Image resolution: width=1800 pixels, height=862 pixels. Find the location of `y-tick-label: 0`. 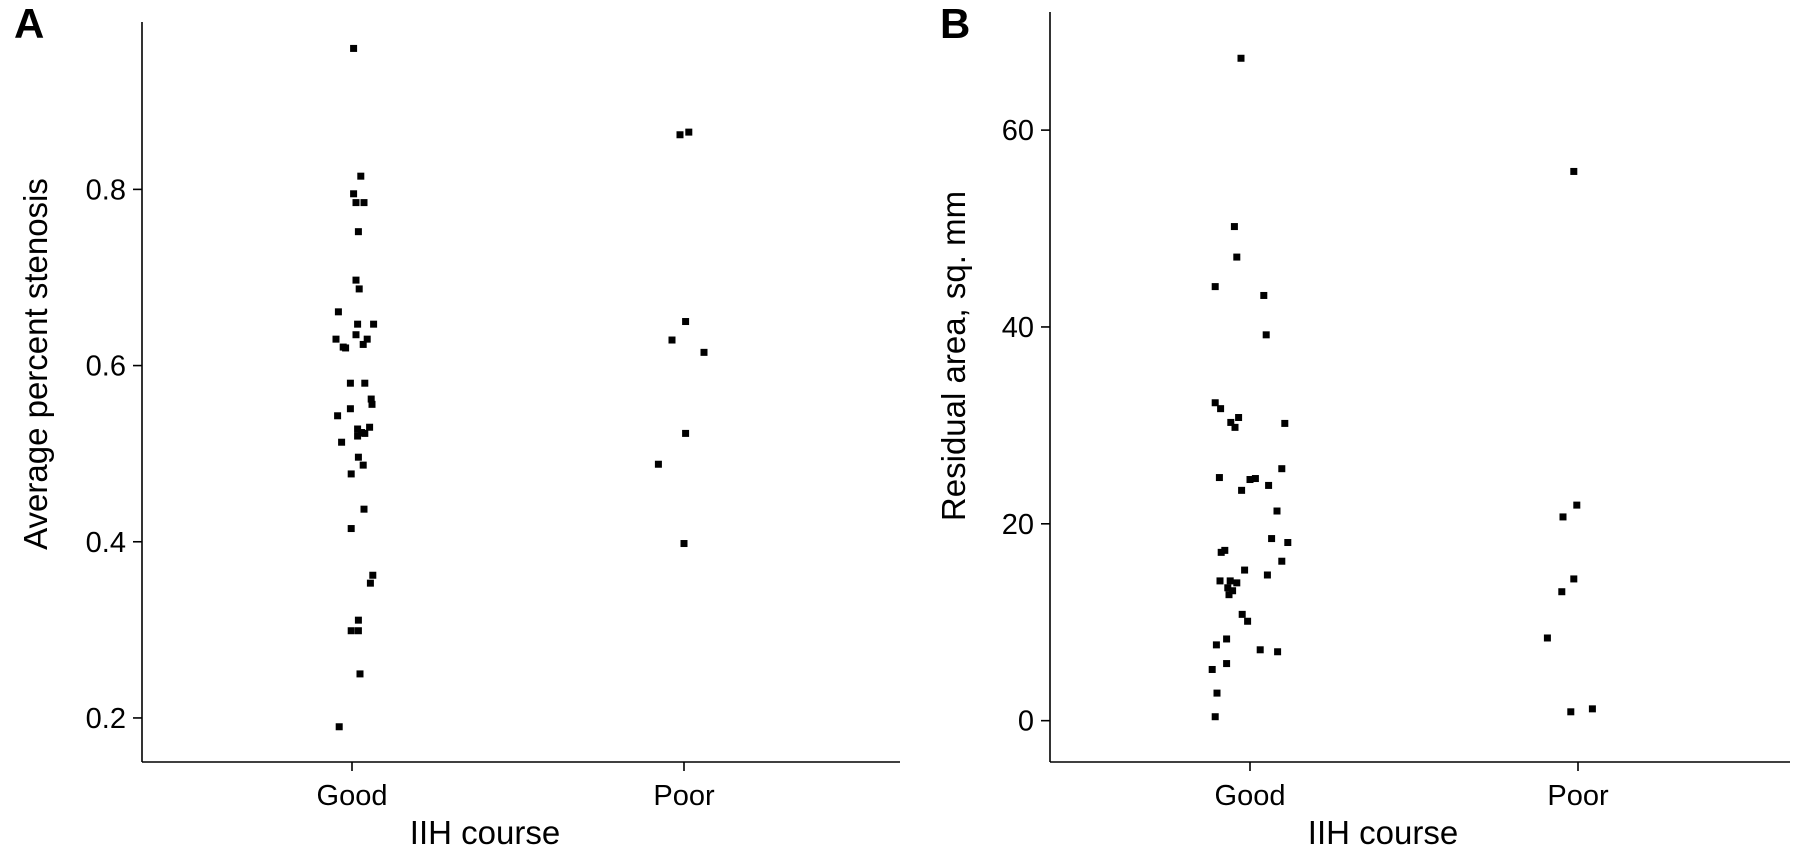

y-tick-label: 0 is located at coordinates (1026, 722).